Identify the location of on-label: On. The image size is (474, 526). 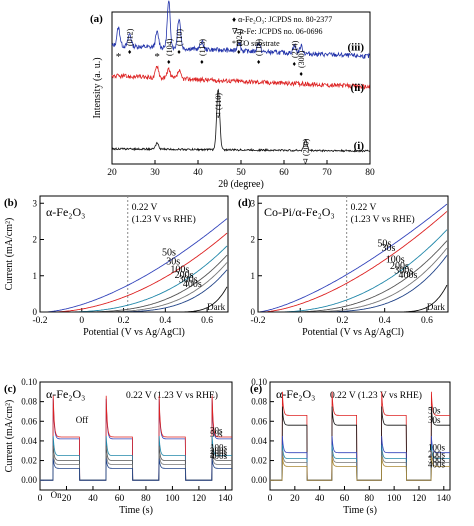
(56, 495).